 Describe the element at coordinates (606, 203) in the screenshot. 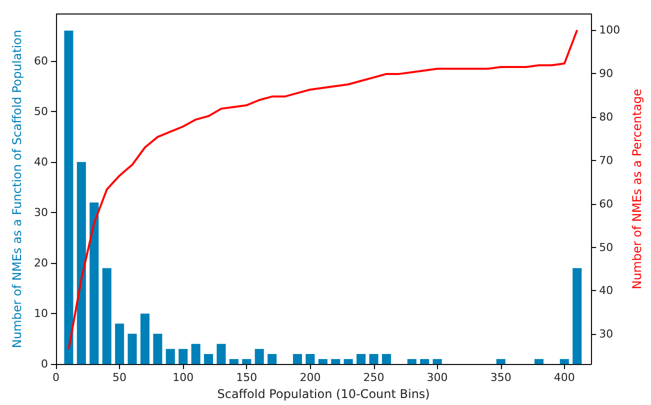

I see `y2-tick-label: 60` at that location.